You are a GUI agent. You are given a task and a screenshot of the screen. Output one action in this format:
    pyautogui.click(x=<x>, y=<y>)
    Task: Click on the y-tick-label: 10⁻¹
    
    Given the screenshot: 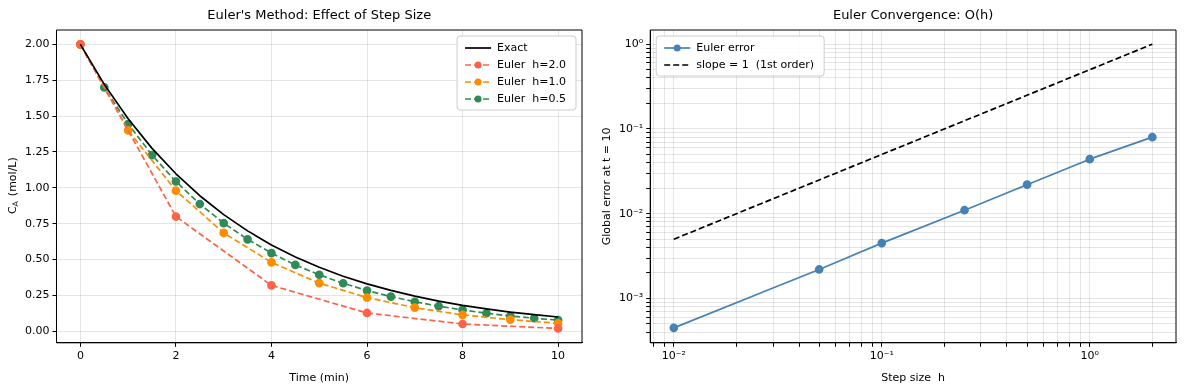 What is the action you would take?
    pyautogui.click(x=631, y=128)
    